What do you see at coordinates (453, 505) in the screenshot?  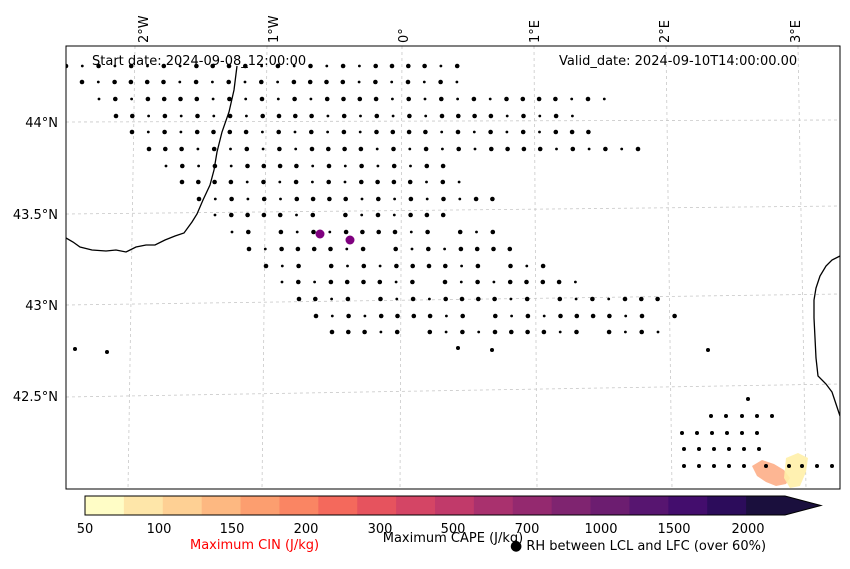 I see `colorbar` at bounding box center [453, 505].